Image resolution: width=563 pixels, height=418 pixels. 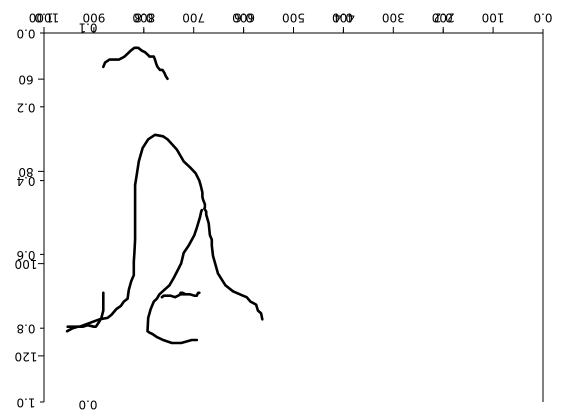 I want to click on tick-label-top-px: 900, so click(x=93, y=18).